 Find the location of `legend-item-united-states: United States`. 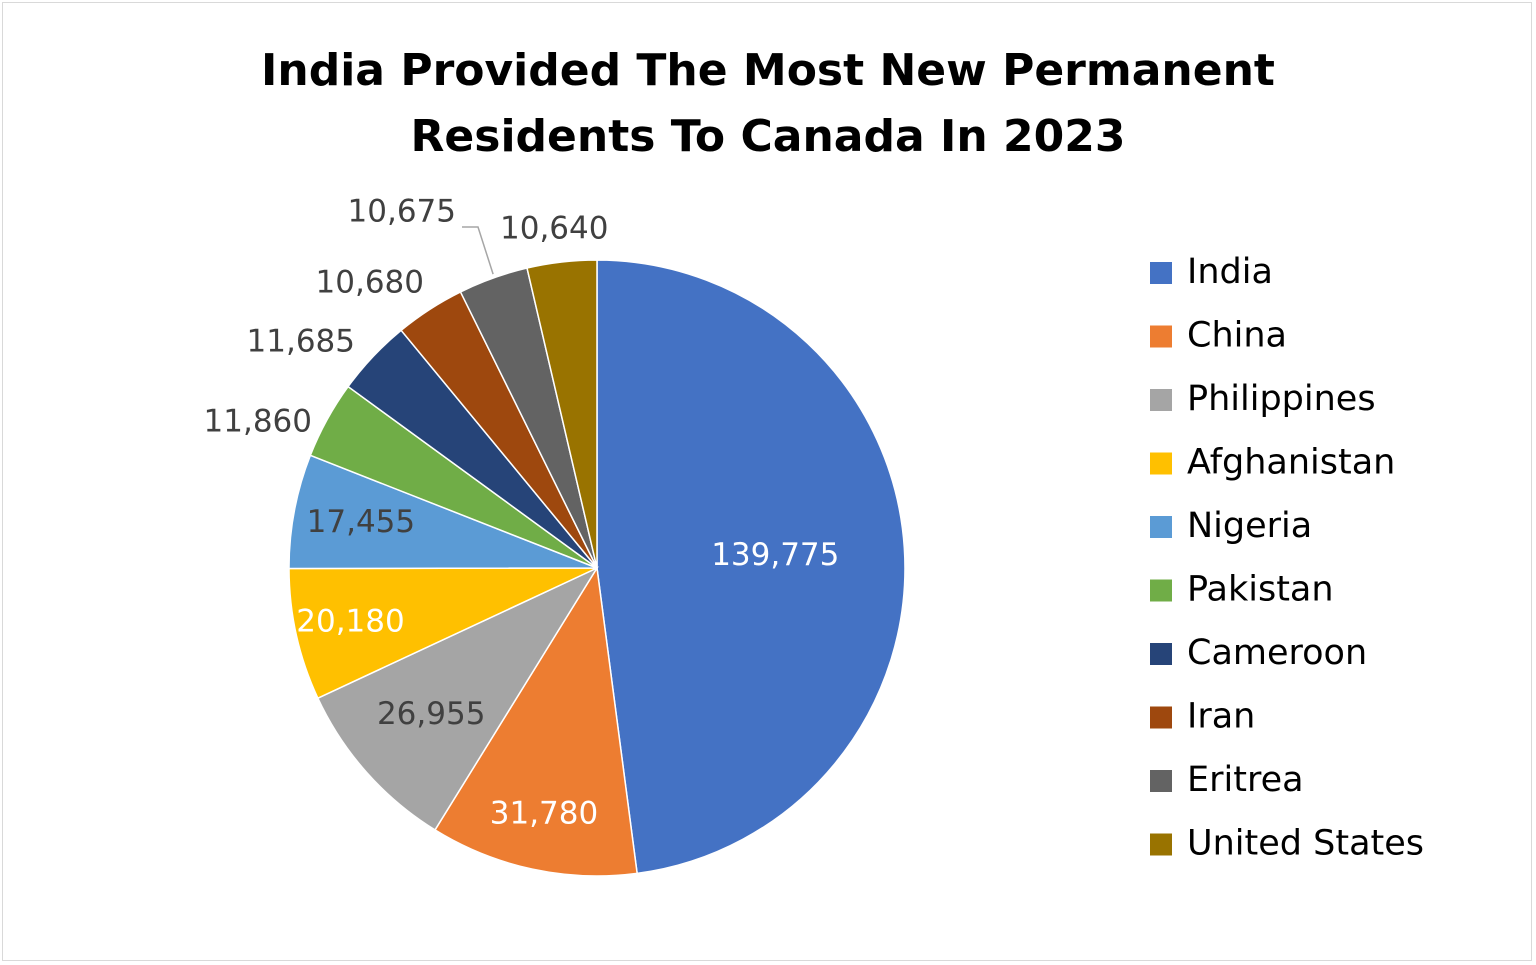

legend-item-united-states: United States is located at coordinates (1287, 844).